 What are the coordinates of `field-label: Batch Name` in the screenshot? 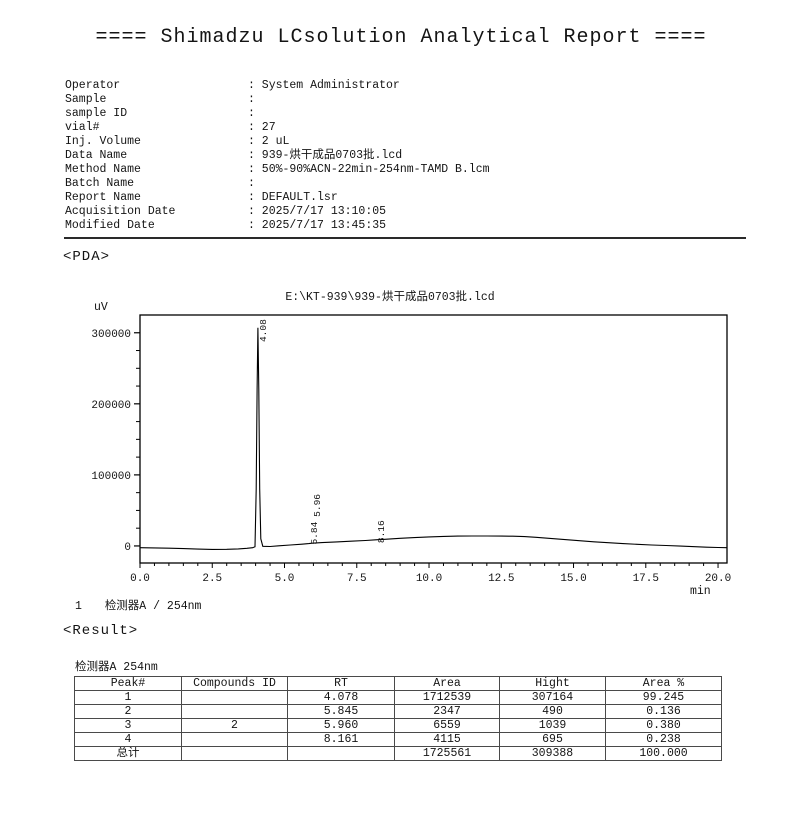 It's located at (100, 183).